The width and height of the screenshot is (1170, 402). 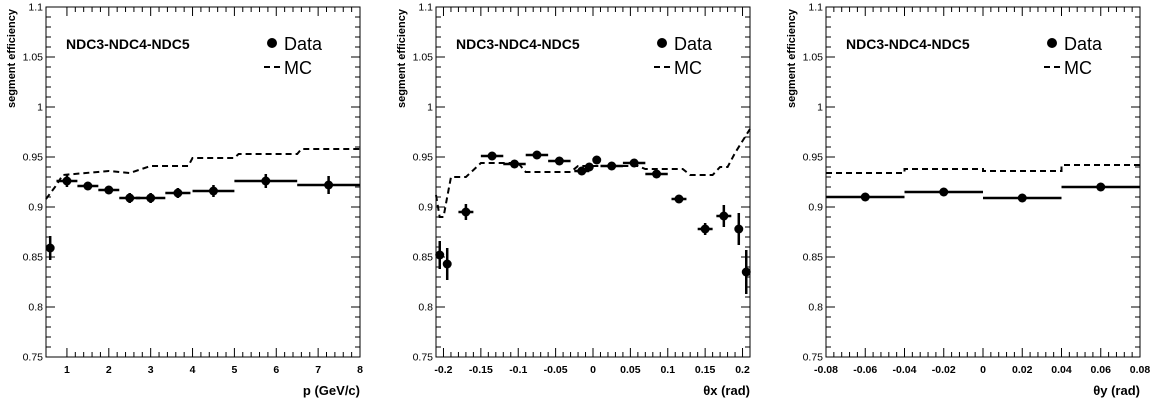 What do you see at coordinates (518, 370) in the screenshot?
I see `x-tick-label: -0.1` at bounding box center [518, 370].